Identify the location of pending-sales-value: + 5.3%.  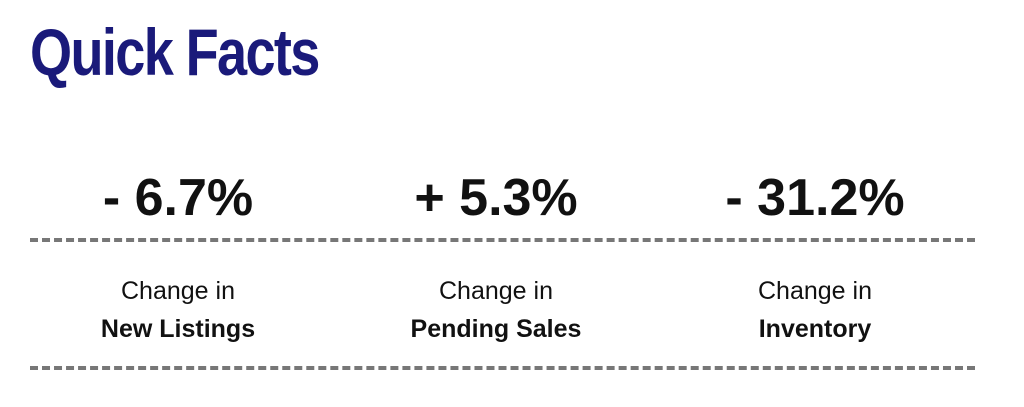
(496, 198).